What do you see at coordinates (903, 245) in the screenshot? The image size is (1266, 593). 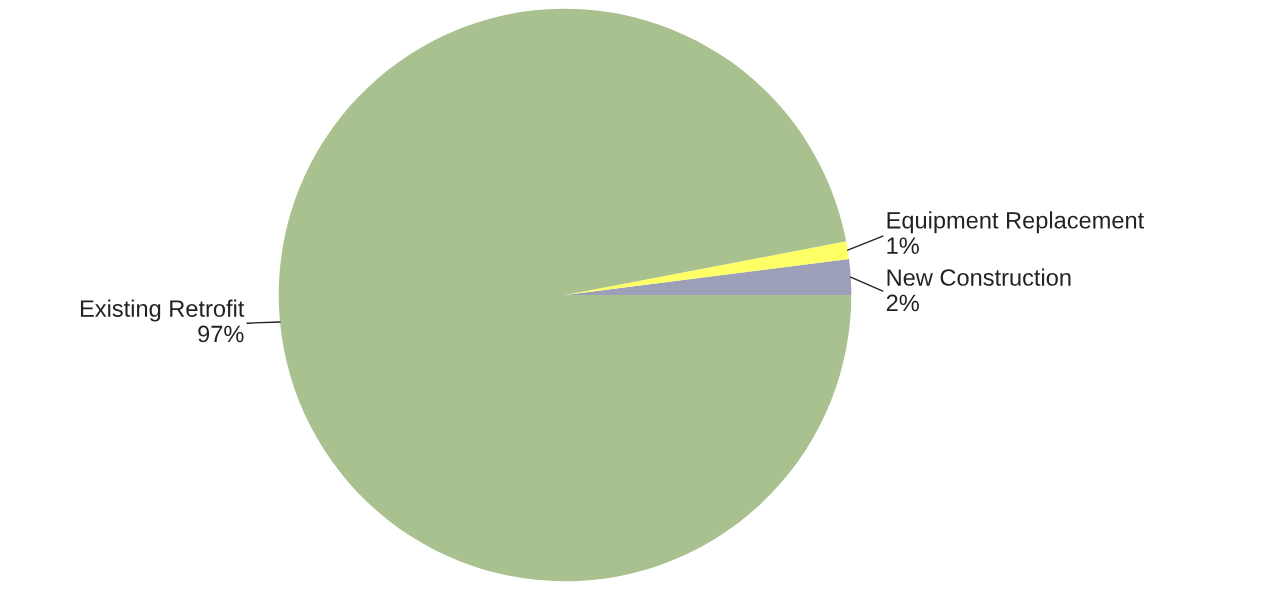 I see `data-label: 1%` at bounding box center [903, 245].